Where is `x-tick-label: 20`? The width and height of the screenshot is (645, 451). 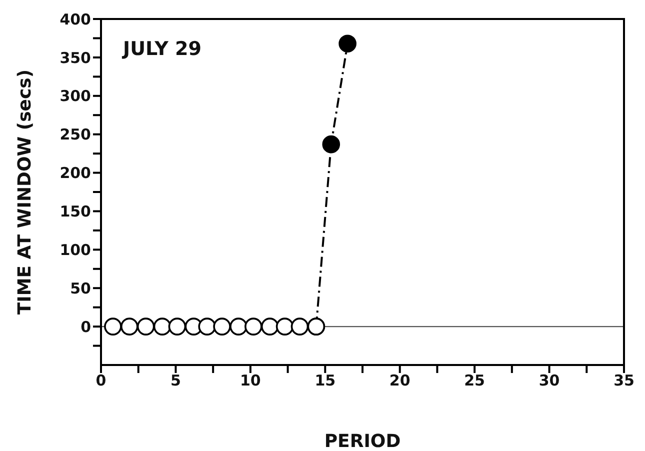
x-tick-label: 20 is located at coordinates (399, 381).